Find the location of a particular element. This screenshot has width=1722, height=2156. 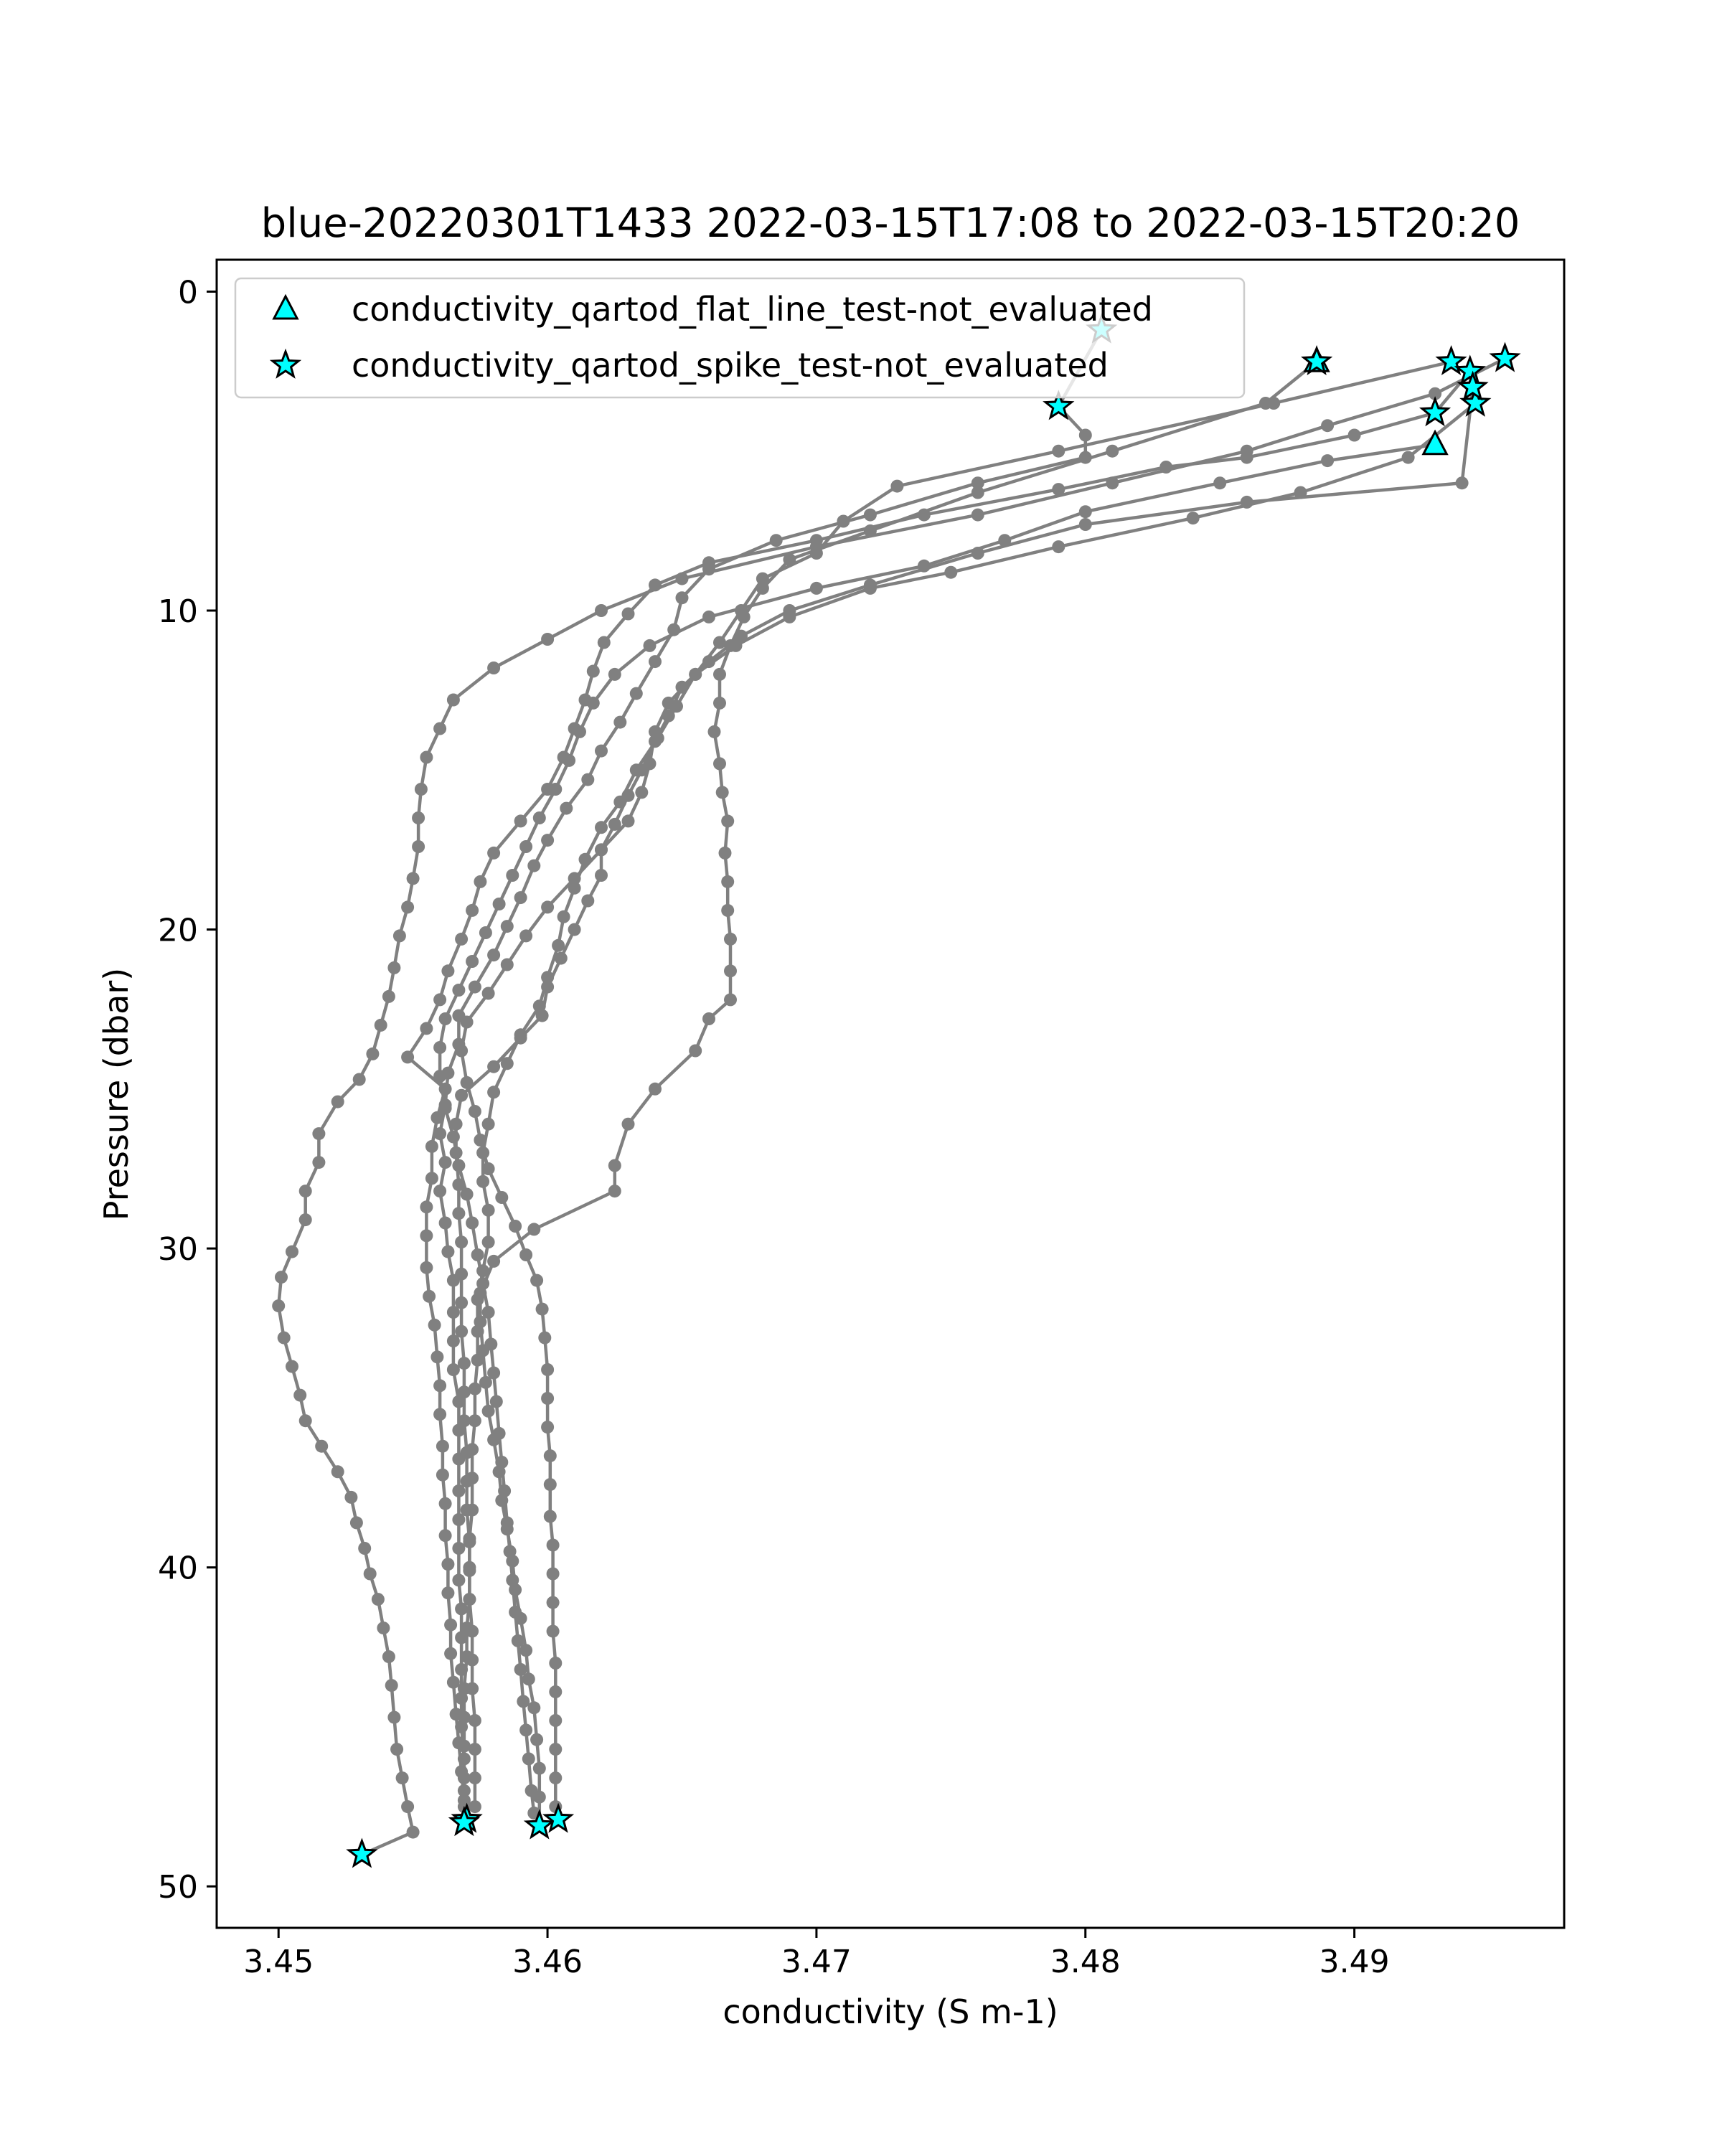

y-axis-ticks: 0 10 20 30 40 50 is located at coordinates (188, 1090).